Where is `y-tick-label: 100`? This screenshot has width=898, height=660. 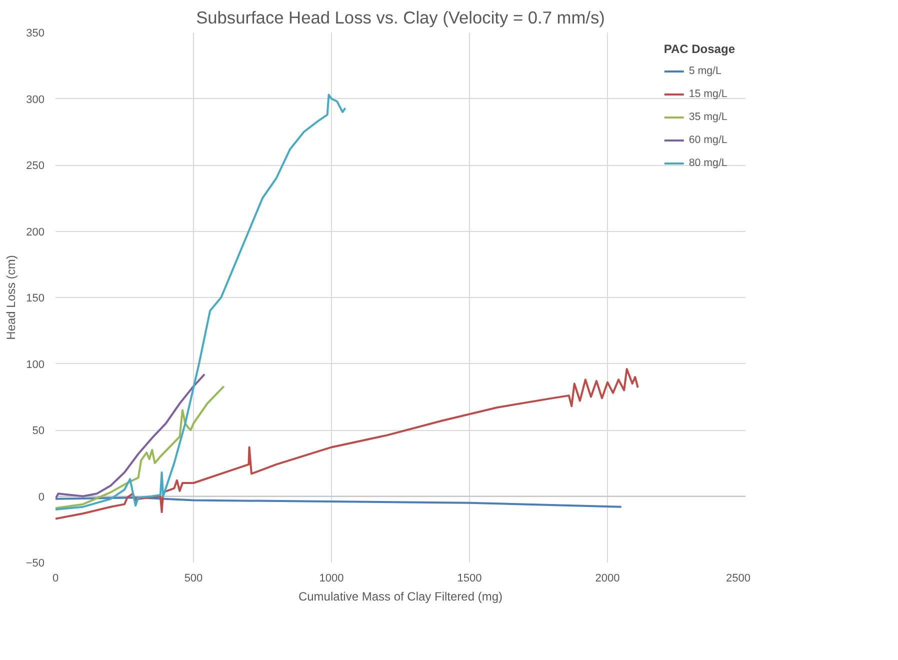
y-tick-label: 100 is located at coordinates (35, 364).